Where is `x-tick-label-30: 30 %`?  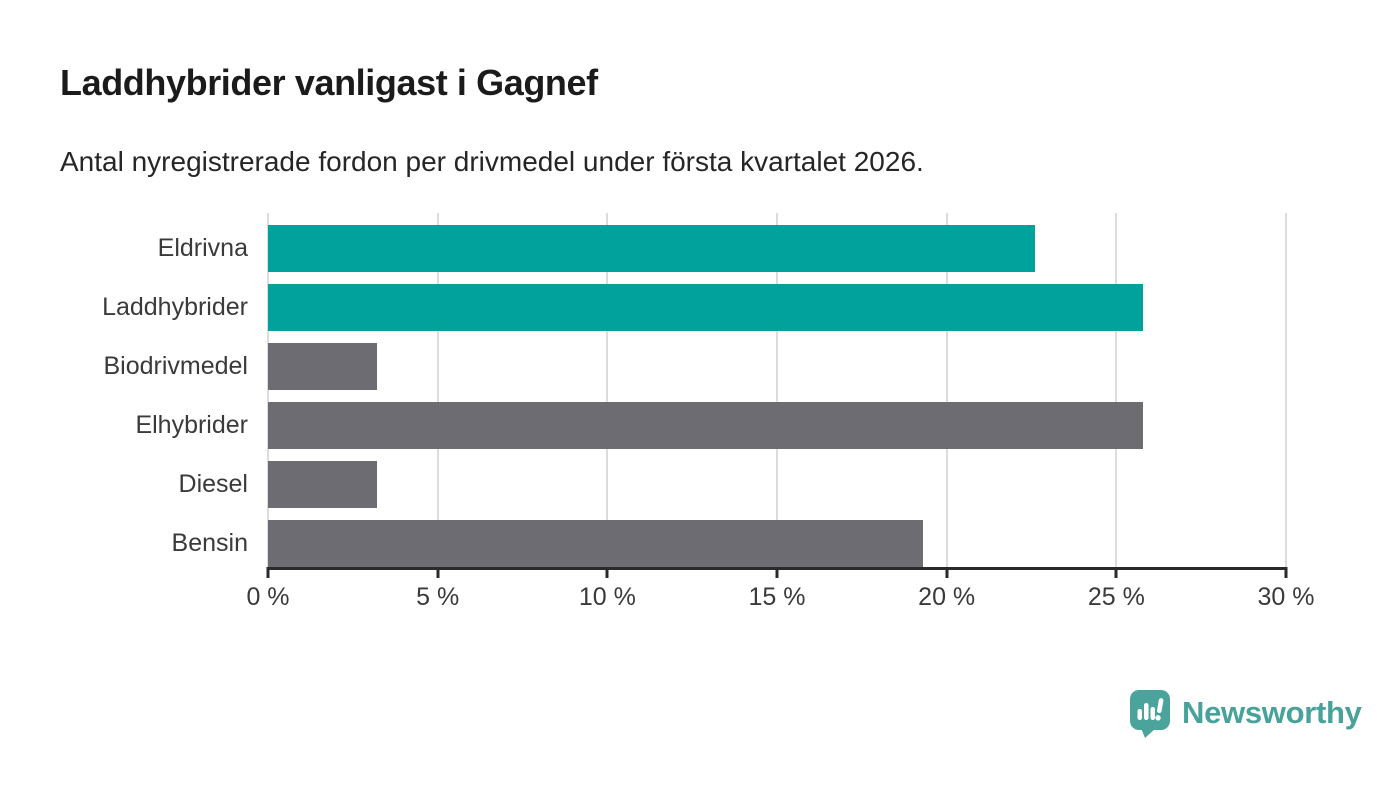
x-tick-label-30: 30 % is located at coordinates (1286, 597).